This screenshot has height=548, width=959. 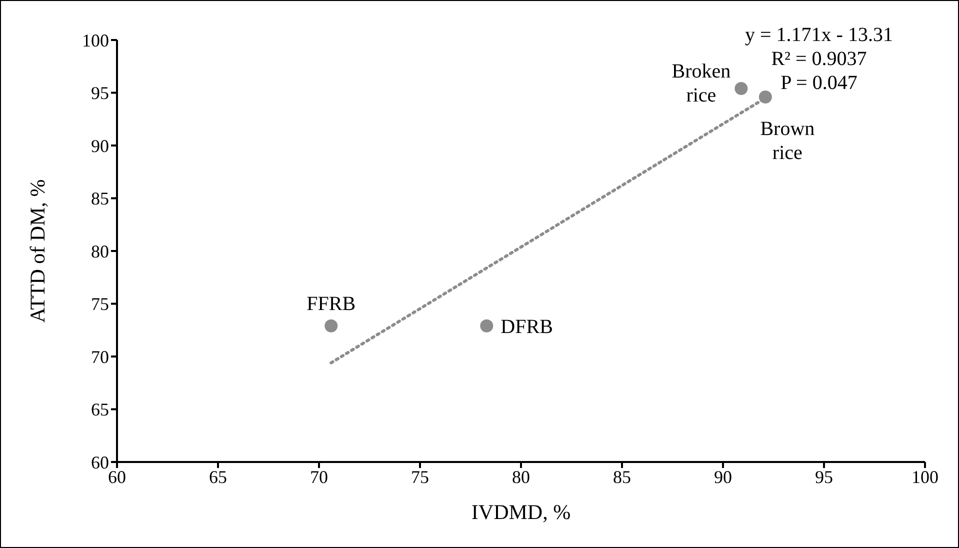 What do you see at coordinates (218, 476) in the screenshot?
I see `x-tick-label: 65` at bounding box center [218, 476].